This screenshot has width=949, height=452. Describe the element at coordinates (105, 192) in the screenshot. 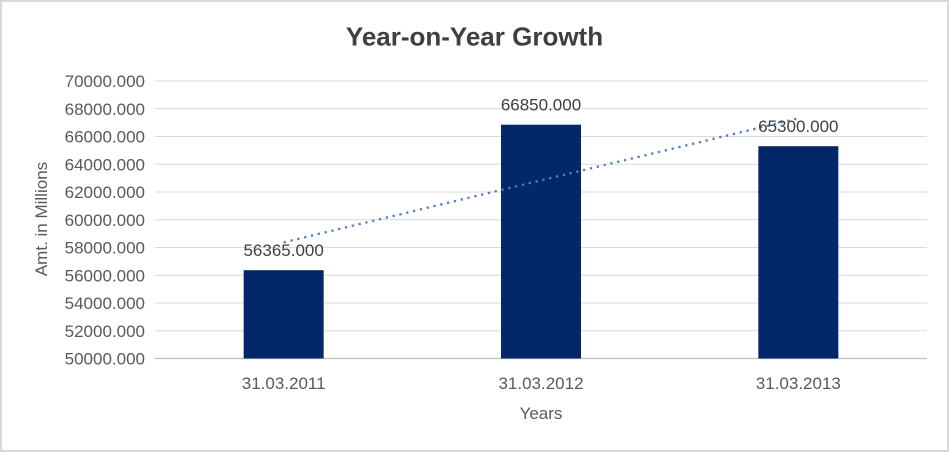

I see `y-tick-label: 62000.000` at that location.